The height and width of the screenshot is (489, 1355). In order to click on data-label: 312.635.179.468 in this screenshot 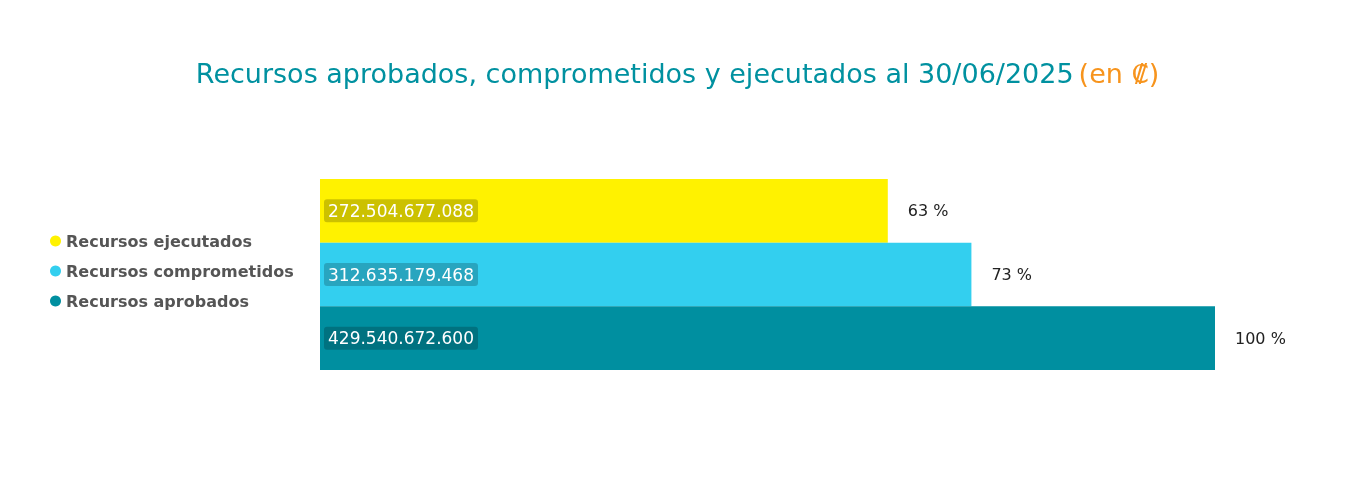, I will do `click(401, 274)`.